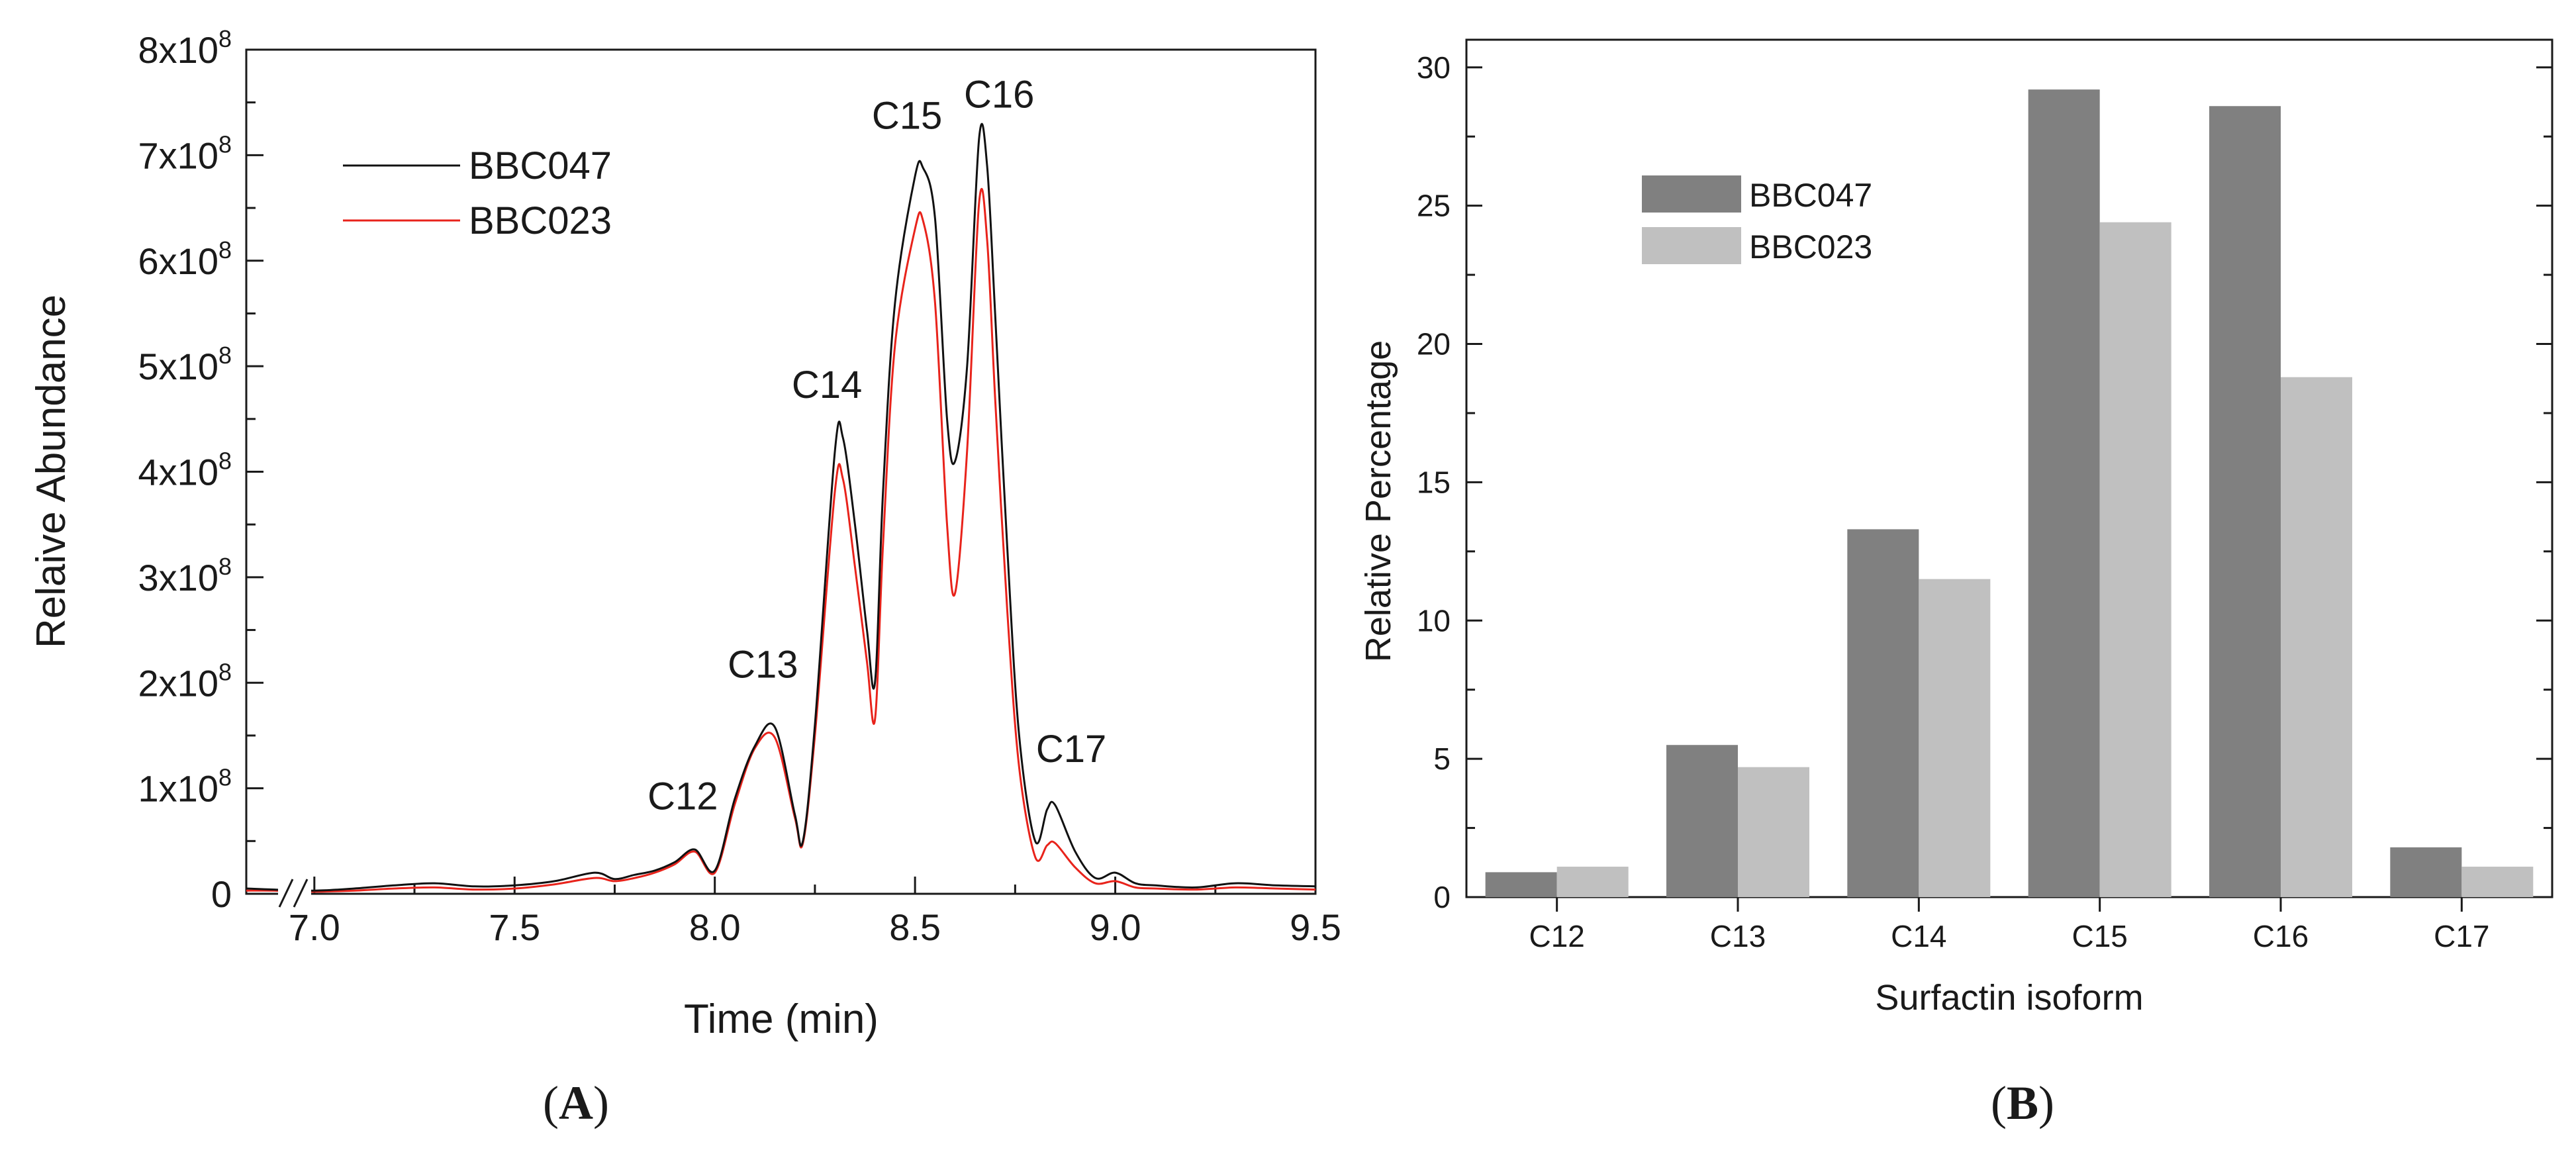 Image resolution: width=2576 pixels, height=1152 pixels. I want to click on bar-bbc047-c12, so click(1521, 884).